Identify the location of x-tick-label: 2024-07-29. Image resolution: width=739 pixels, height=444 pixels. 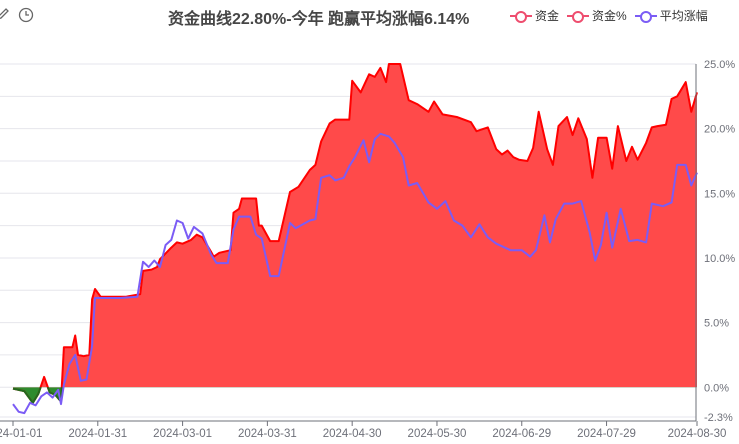
(606, 434).